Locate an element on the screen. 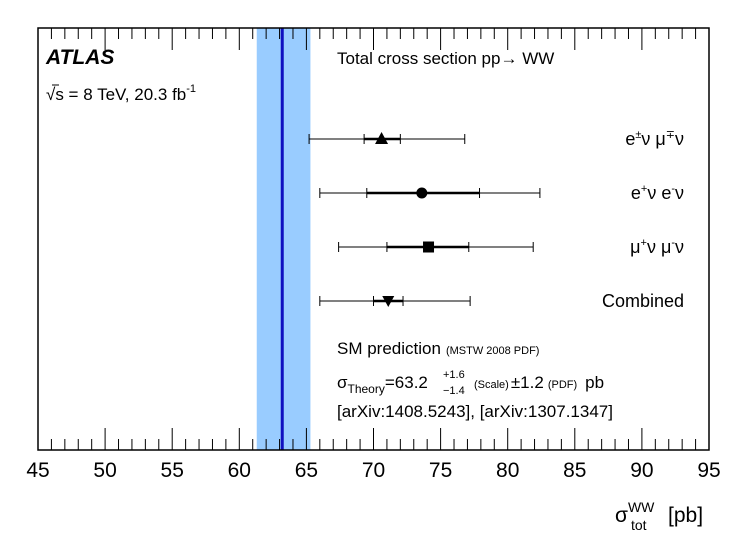  channel-label: e±ν μ∓ν is located at coordinates (654, 139).